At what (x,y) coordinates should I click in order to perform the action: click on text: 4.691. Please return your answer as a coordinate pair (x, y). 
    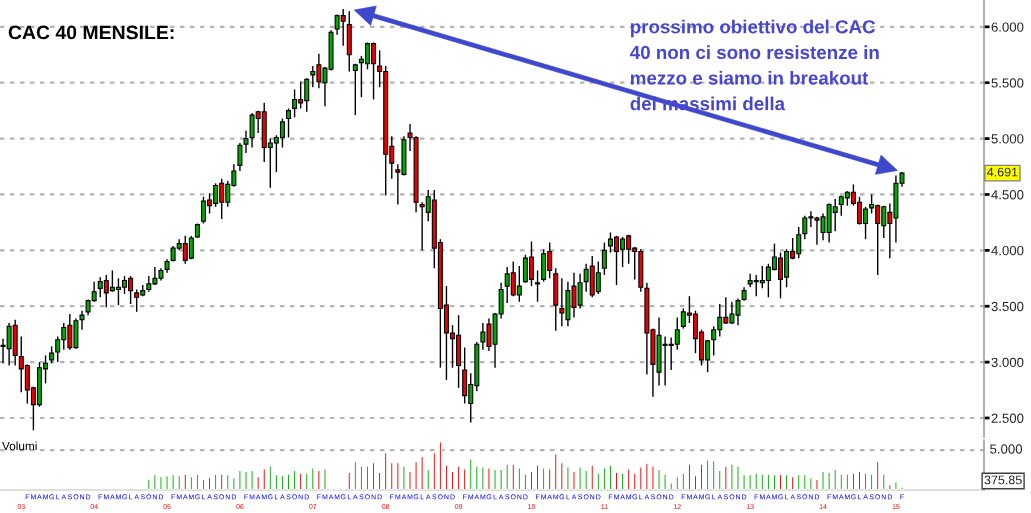
    Looking at the image, I should click on (1002, 172).